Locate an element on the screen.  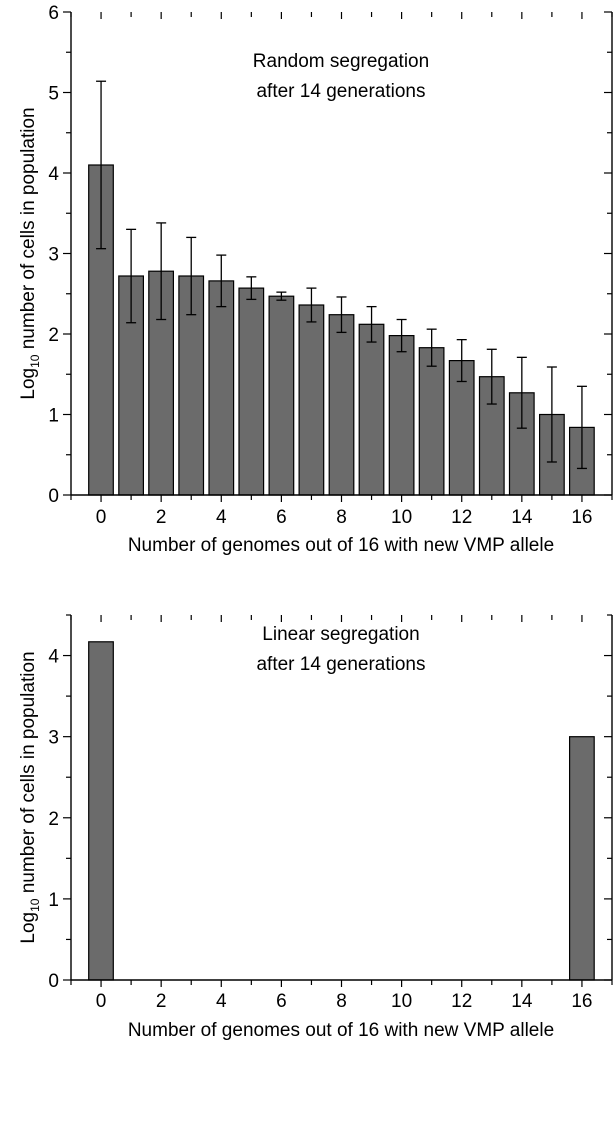
annotation-line-1: Linear segregation is located at coordinates (340, 634).